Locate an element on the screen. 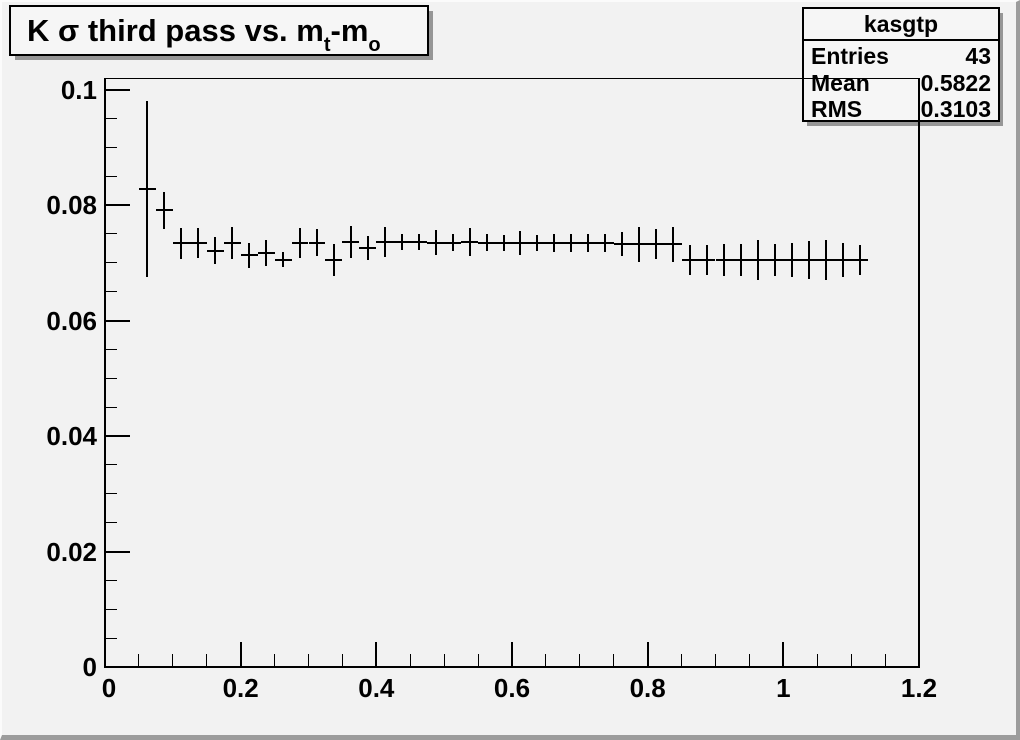 The height and width of the screenshot is (740, 1020). y-tick-label: 0.04 is located at coordinates (71, 436).